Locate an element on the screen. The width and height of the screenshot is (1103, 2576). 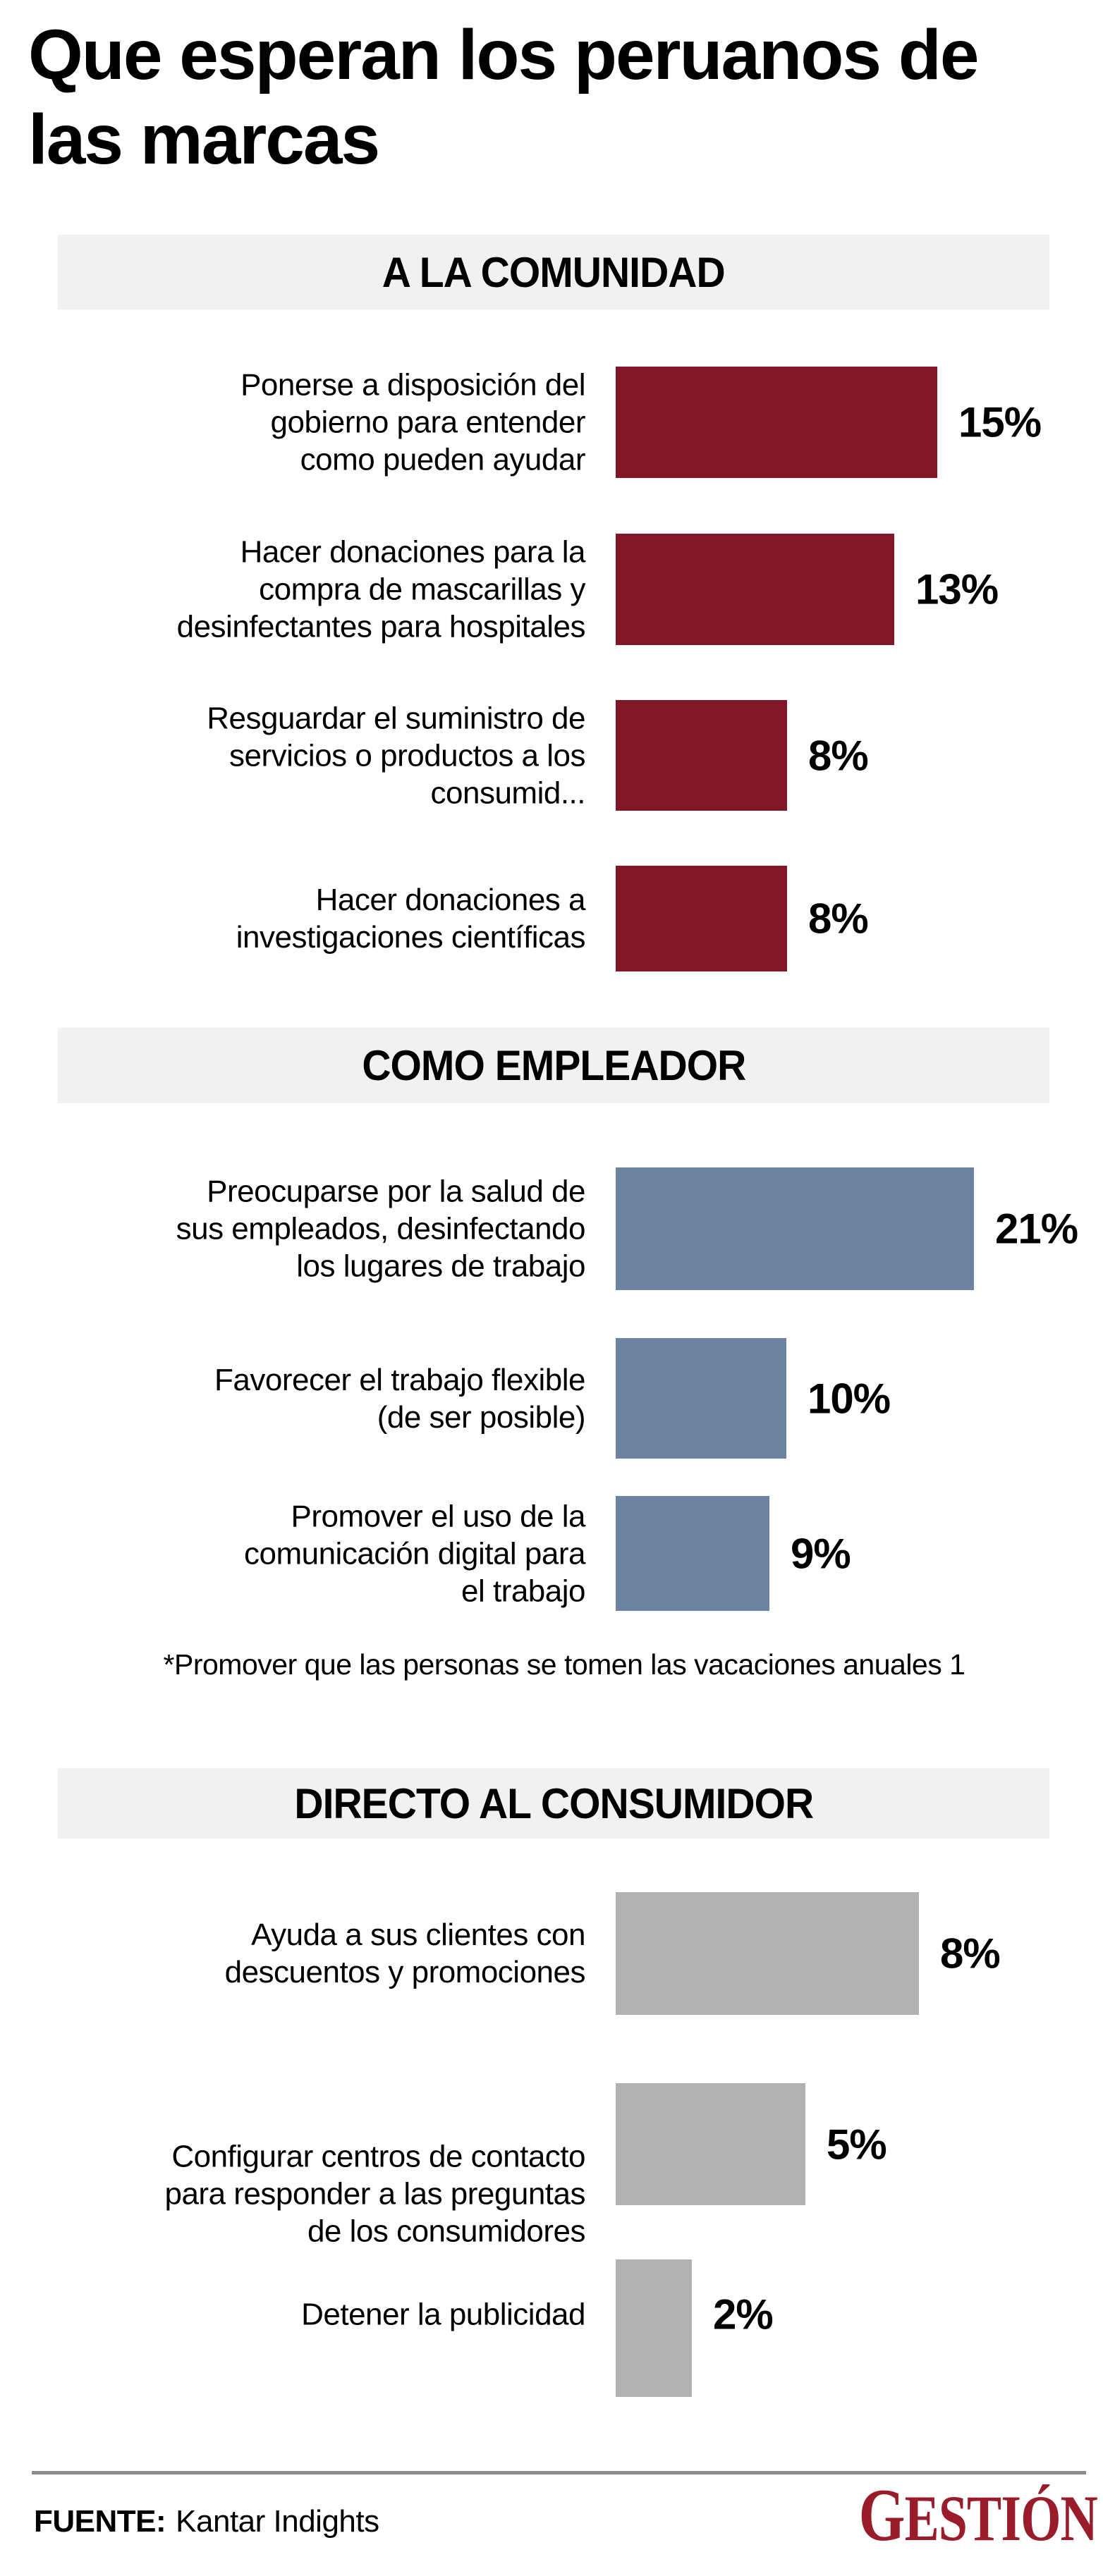
bar-row: Detener la publicidad 2% is located at coordinates (551, 2328).